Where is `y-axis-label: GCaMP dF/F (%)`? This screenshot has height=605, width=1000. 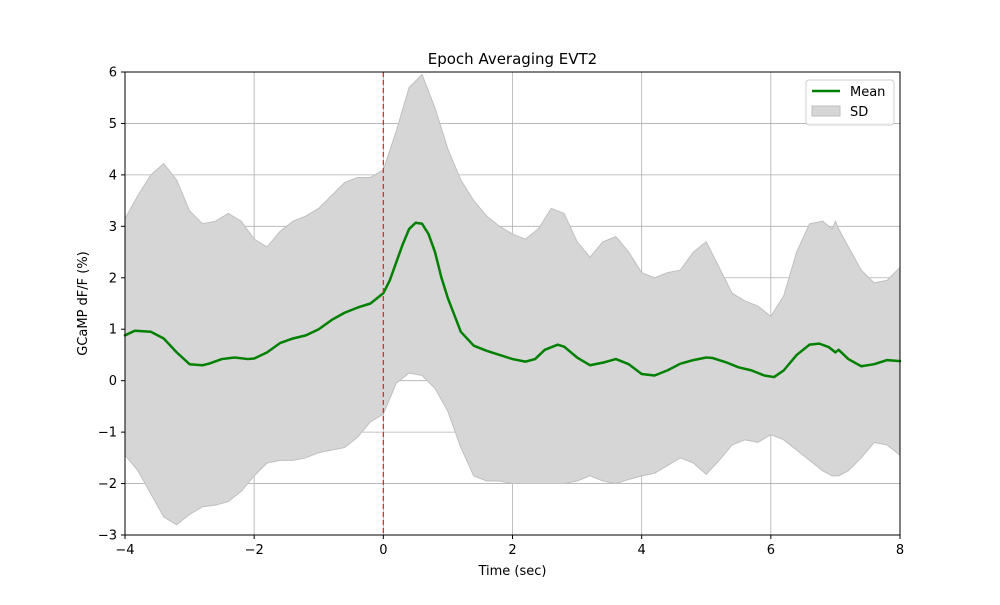 y-axis-label: GCaMP dF/F (%) is located at coordinates (83, 303).